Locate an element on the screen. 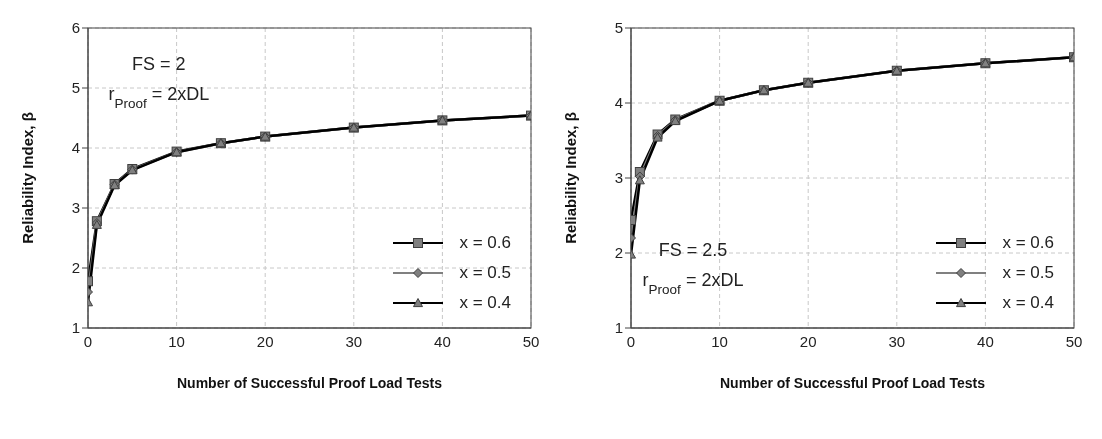 This screenshot has width=1102, height=439. annotation: FS = 2 is located at coordinates (159, 64).